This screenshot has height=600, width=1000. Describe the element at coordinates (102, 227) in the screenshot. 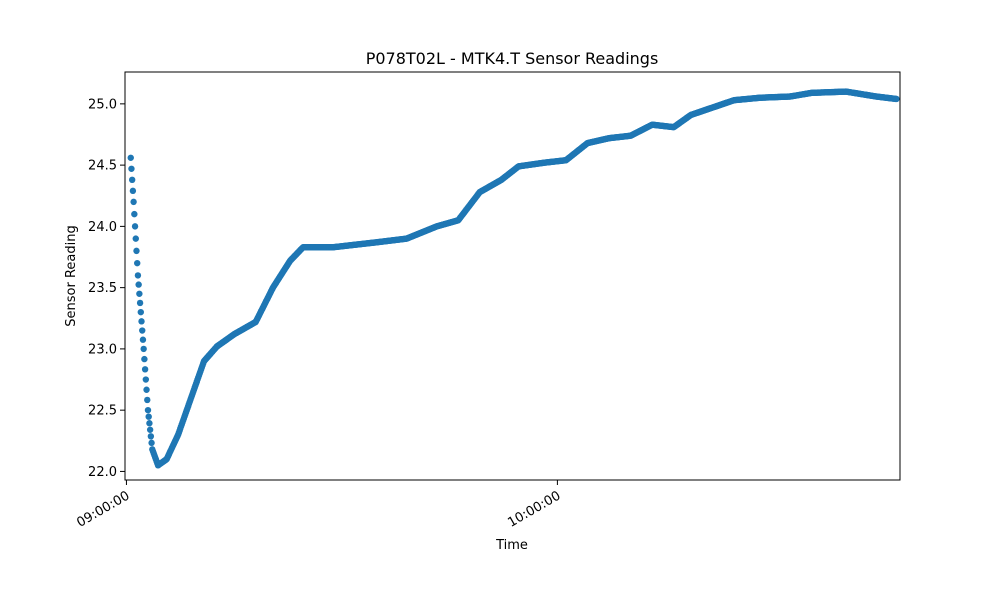

I see `y-tick-label: 24.0` at that location.